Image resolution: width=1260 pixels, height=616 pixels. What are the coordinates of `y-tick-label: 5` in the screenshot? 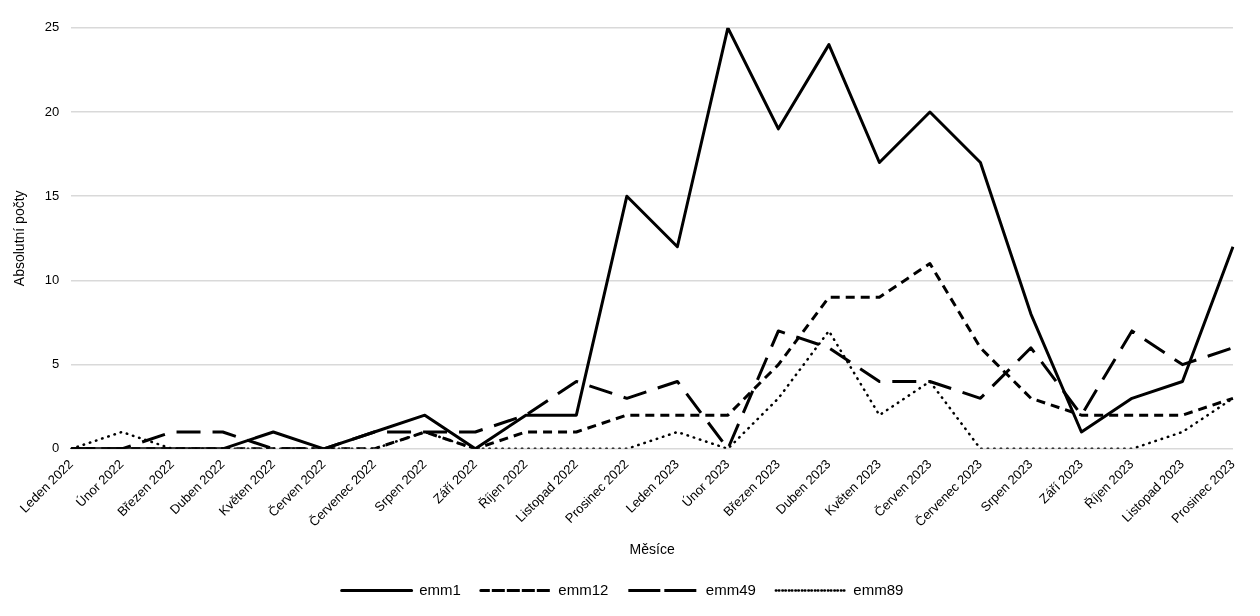 It's located at (56, 364).